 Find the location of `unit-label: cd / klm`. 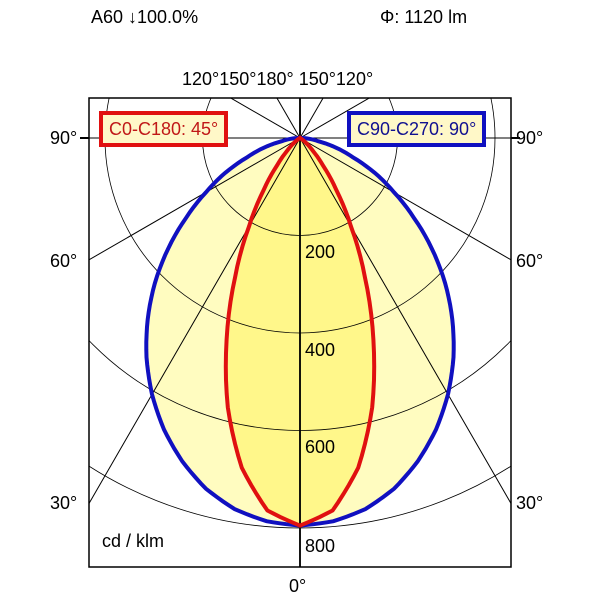

unit-label: cd / klm is located at coordinates (133, 541).